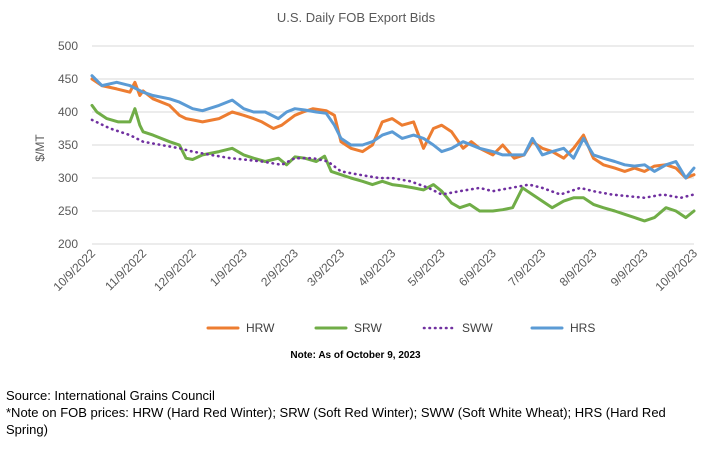  What do you see at coordinates (582, 328) in the screenshot?
I see `legend-label-hrs: HRS` at bounding box center [582, 328].